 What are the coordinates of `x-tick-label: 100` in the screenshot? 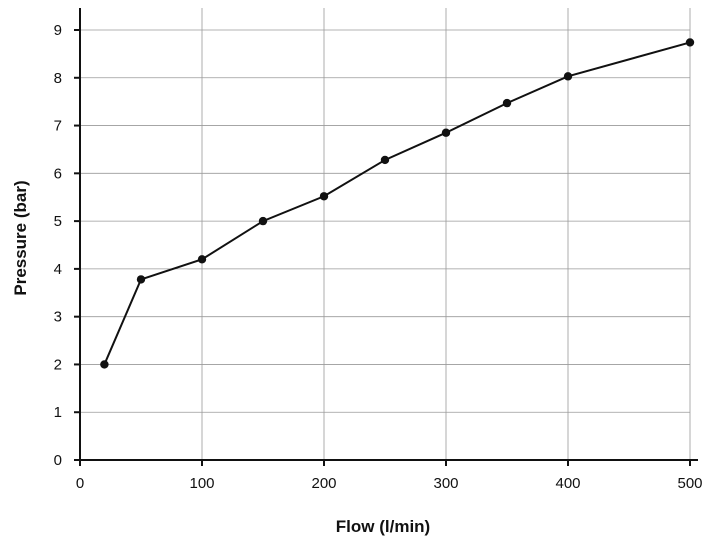 It's located at (201, 483).